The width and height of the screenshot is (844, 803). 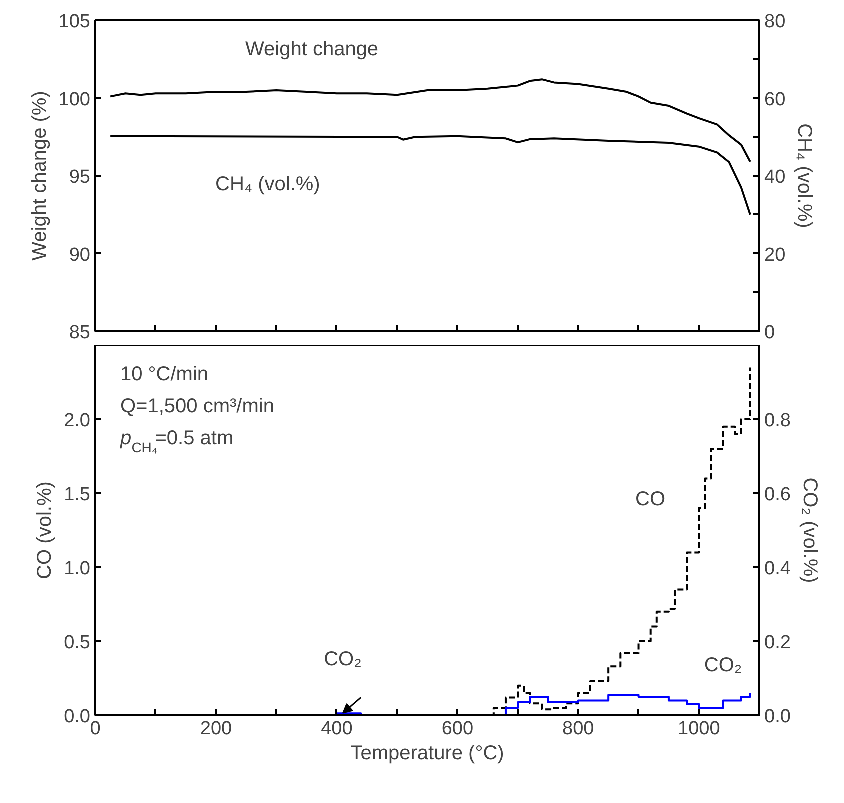 I want to click on annotation: 10 °C/min, so click(x=164, y=375).